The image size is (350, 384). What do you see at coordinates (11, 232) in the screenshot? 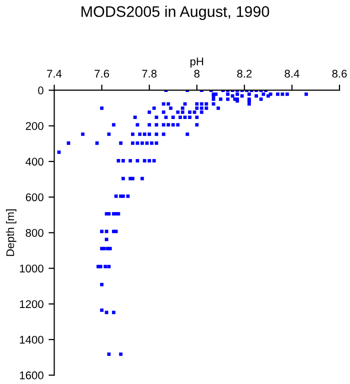
I see `y-axis-title: Depth [m]` at bounding box center [11, 232].